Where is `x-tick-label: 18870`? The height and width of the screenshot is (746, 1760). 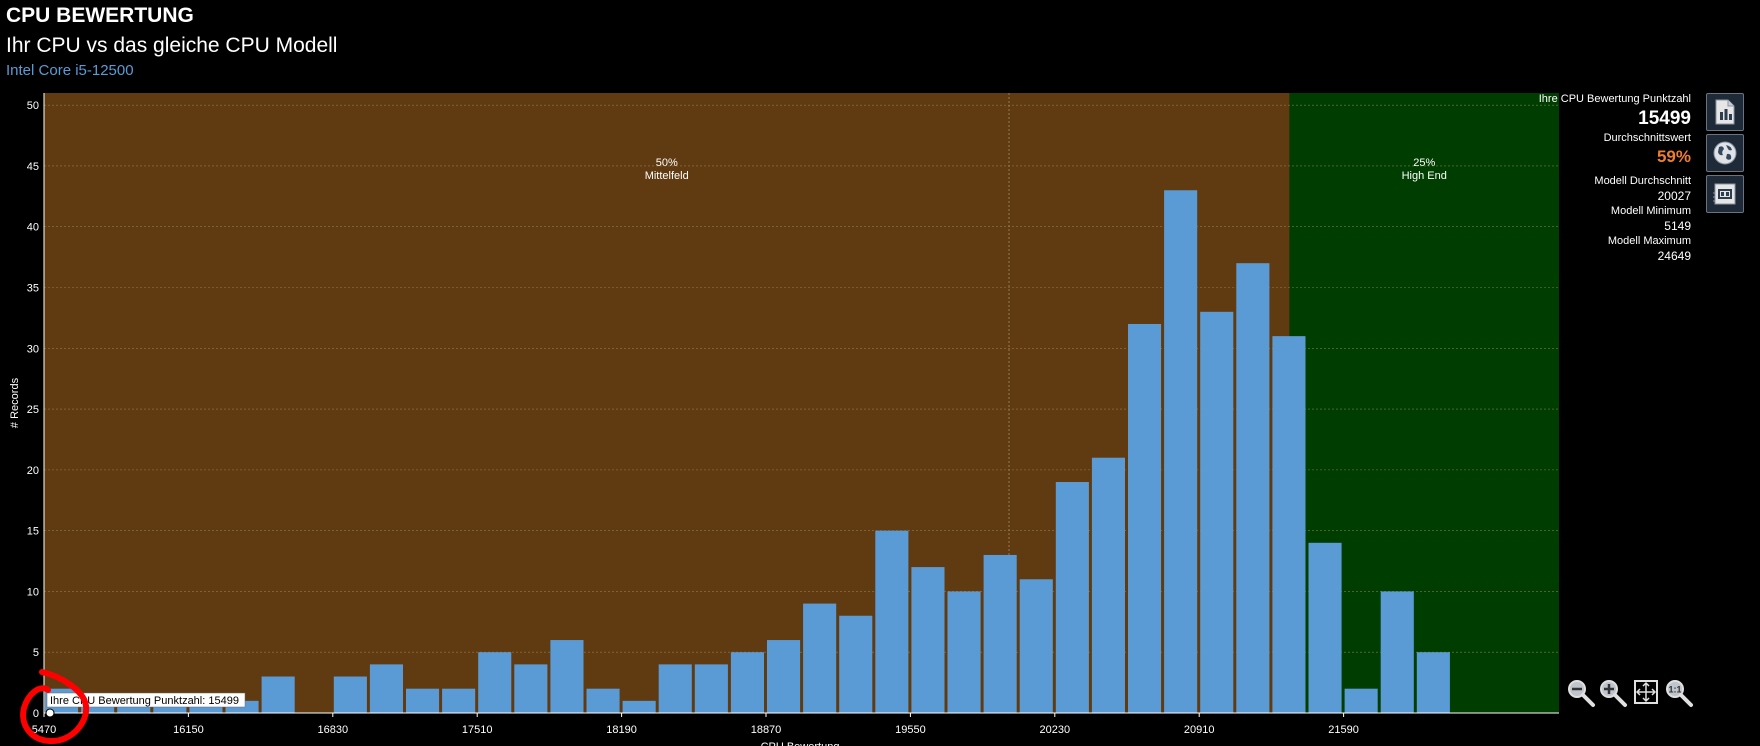 x-tick-label: 18870 is located at coordinates (766, 730).